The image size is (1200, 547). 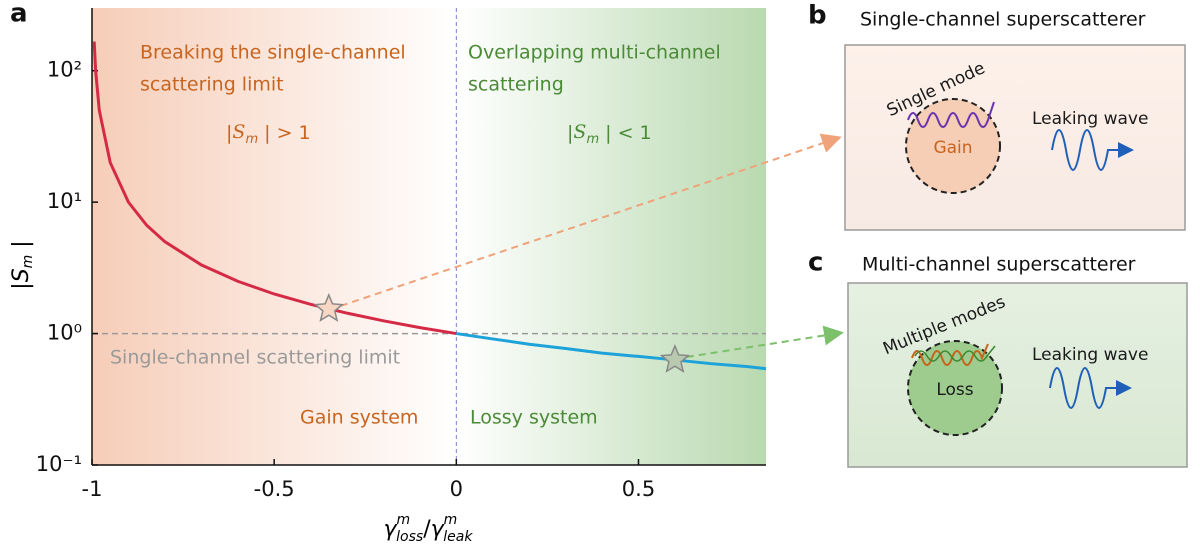 What do you see at coordinates (21, 275) in the screenshot?
I see `label-part: S` at bounding box center [21, 275].